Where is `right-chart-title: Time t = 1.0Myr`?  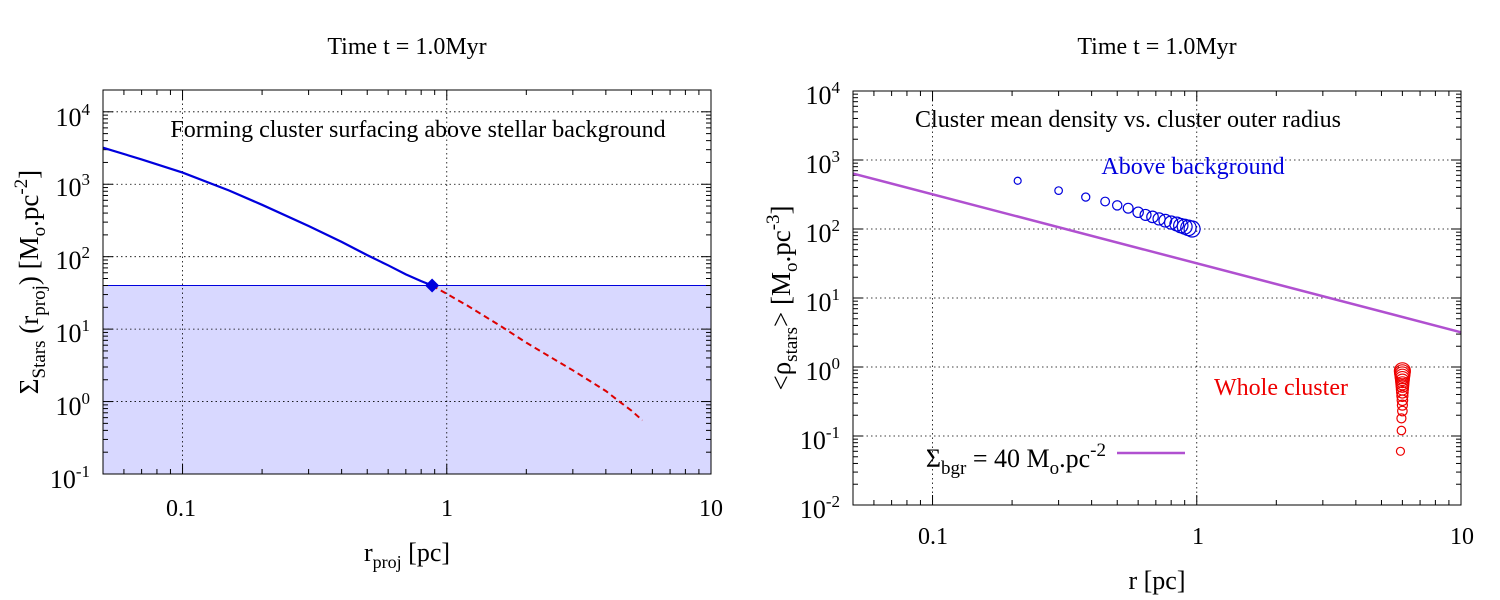
right-chart-title: Time t = 1.0Myr is located at coordinates (1156, 47).